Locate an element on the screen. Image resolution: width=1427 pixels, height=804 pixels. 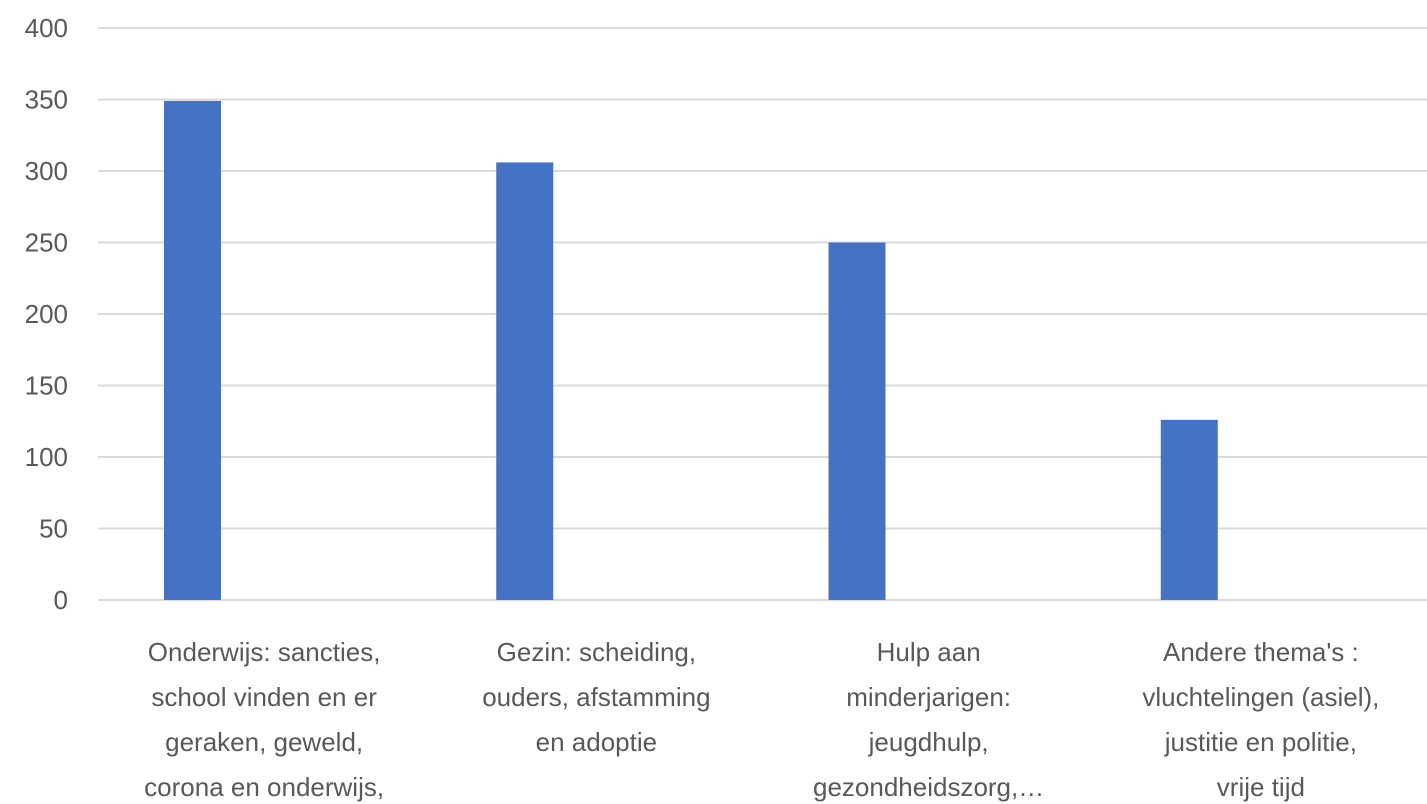
x-category-label-line: minderjarigen: is located at coordinates (928, 697).